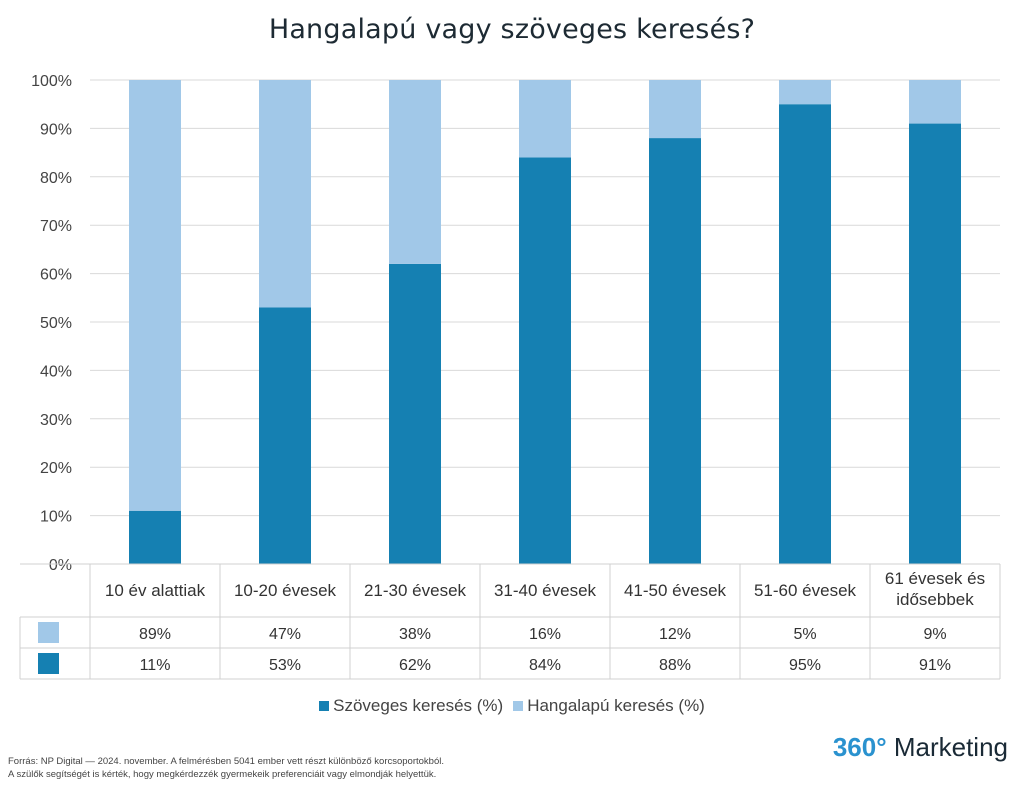  What do you see at coordinates (545, 590) in the screenshot?
I see `x-tick-label: 31-40 évesek` at bounding box center [545, 590].